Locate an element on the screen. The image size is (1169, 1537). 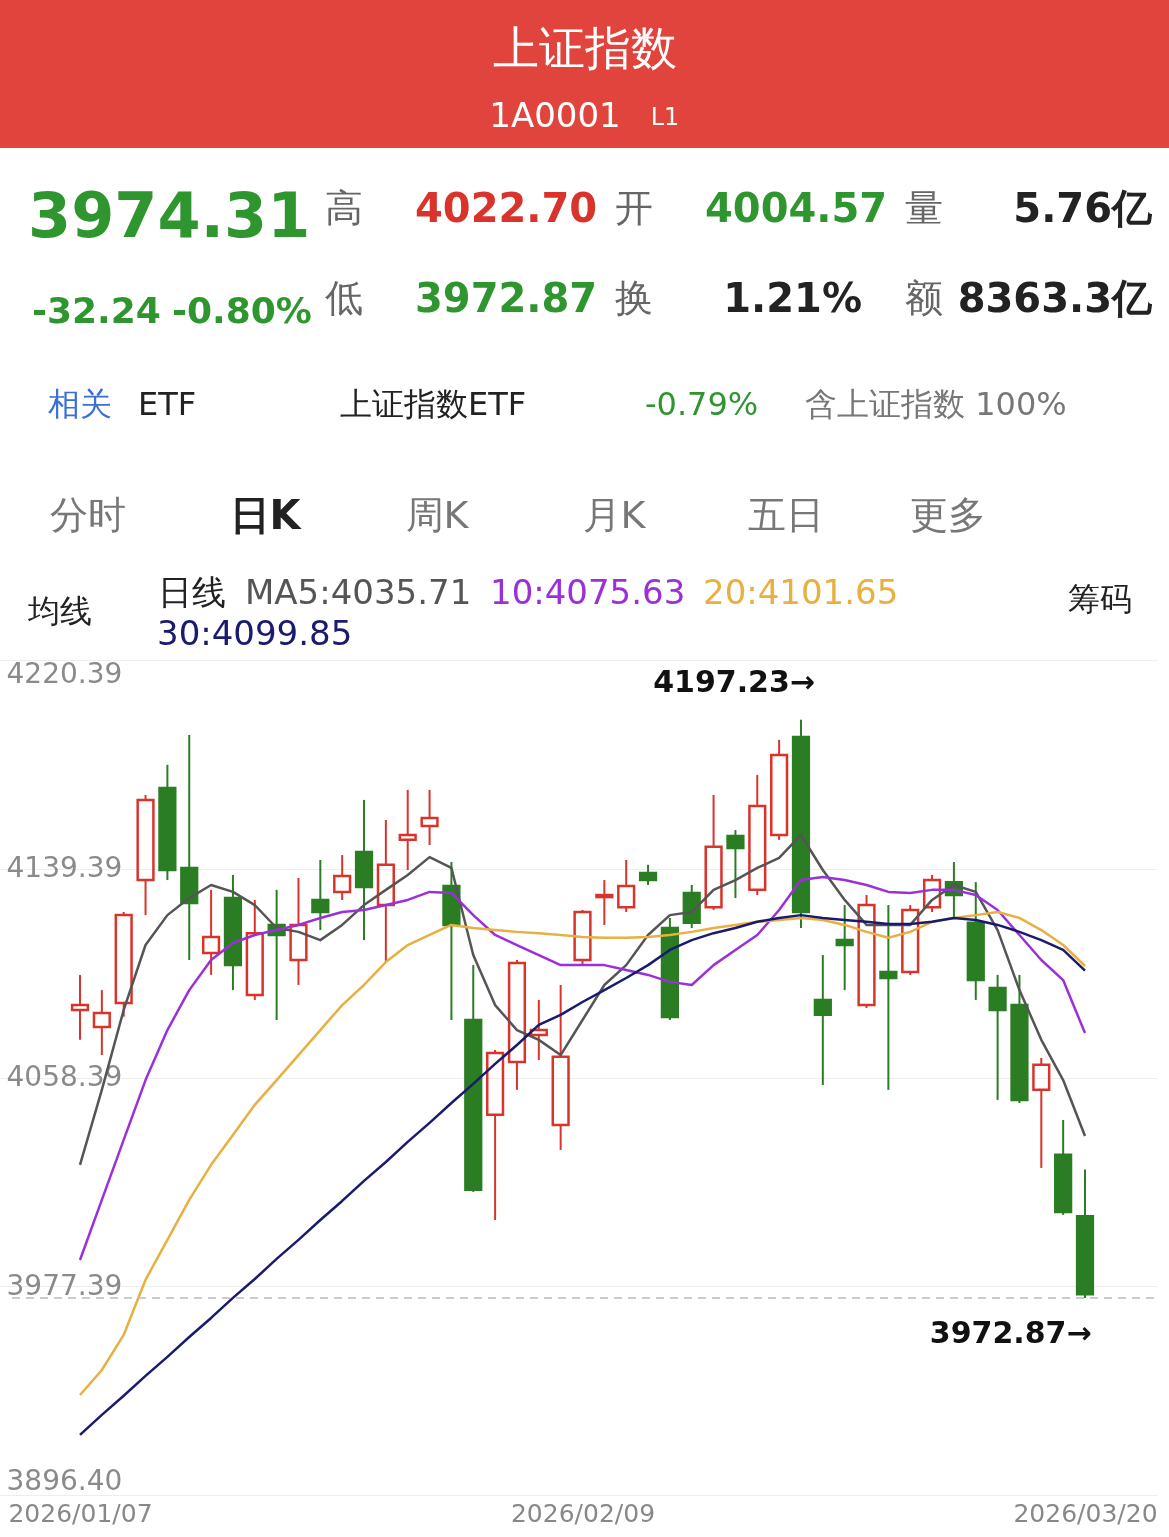
text: -0.80% is located at coordinates (242, 310).